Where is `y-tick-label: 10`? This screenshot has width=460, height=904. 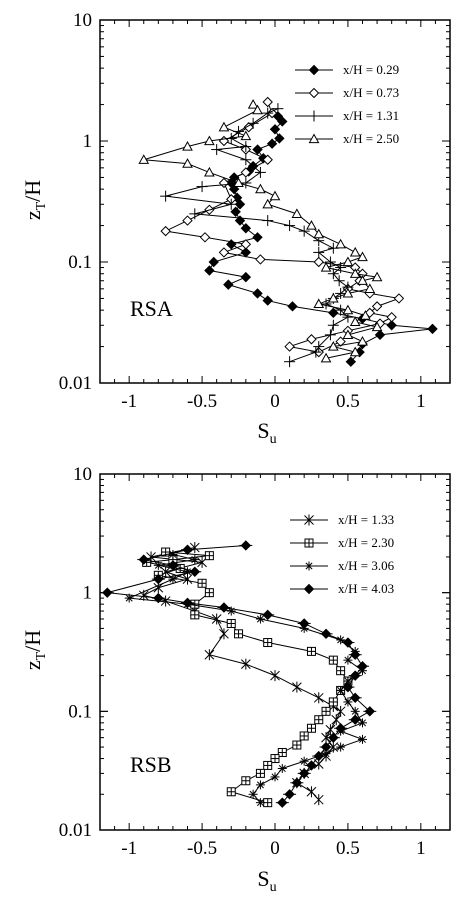 y-tick-label: 10 is located at coordinates (82, 474).